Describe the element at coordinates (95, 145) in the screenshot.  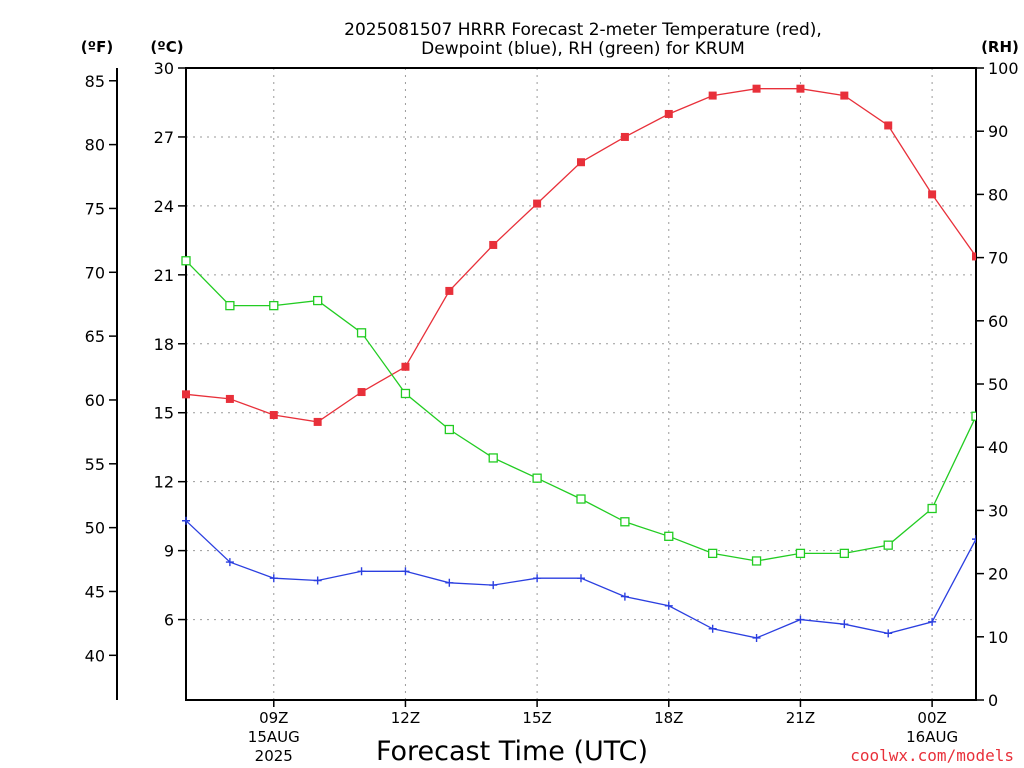
I see `f-axis-tick-label: 80` at that location.